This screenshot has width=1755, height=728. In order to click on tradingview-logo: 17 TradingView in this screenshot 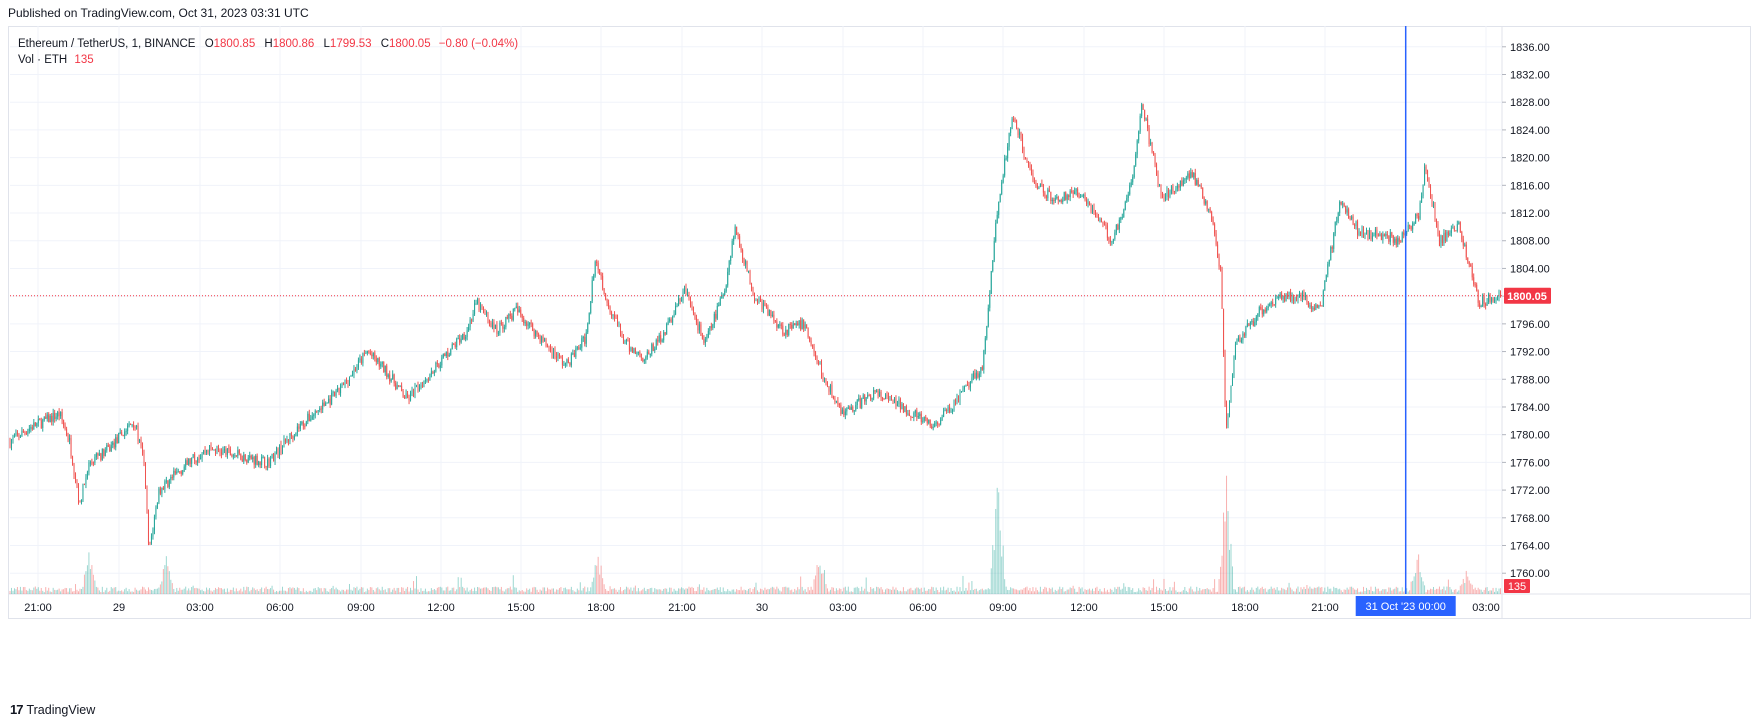, I will do `click(52, 709)`.